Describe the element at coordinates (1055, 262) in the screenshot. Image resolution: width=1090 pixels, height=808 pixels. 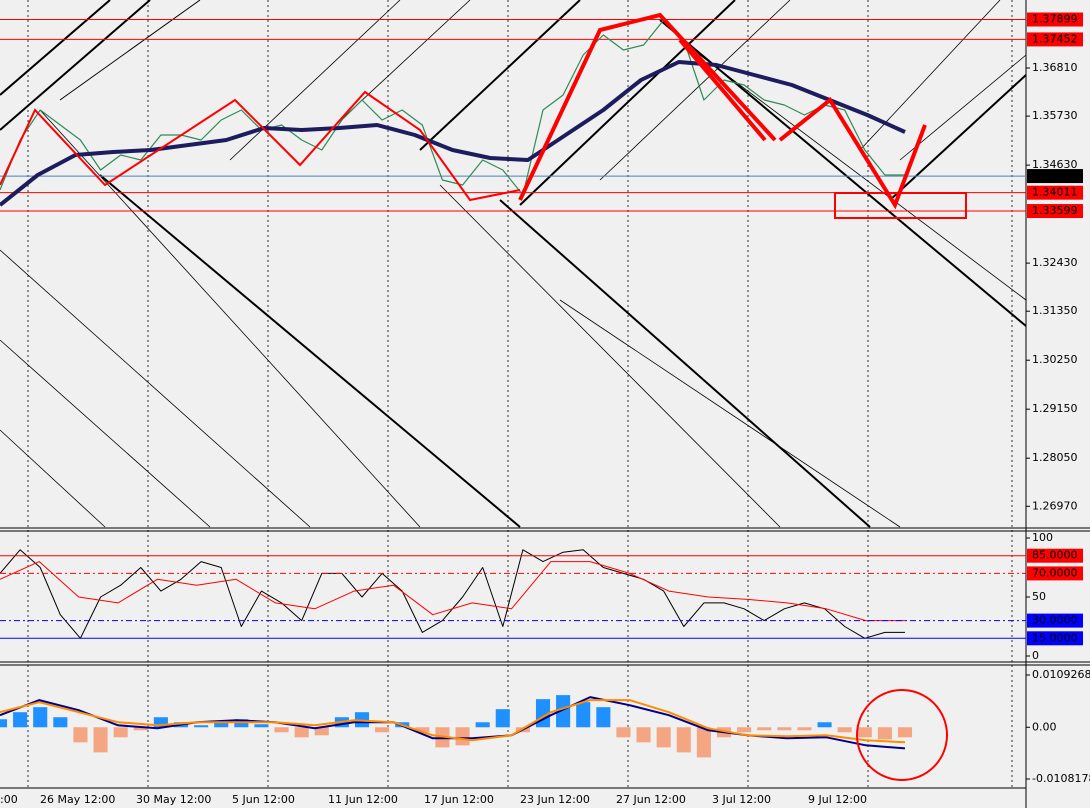
I see `y-tick-label: 1.32430` at that location.